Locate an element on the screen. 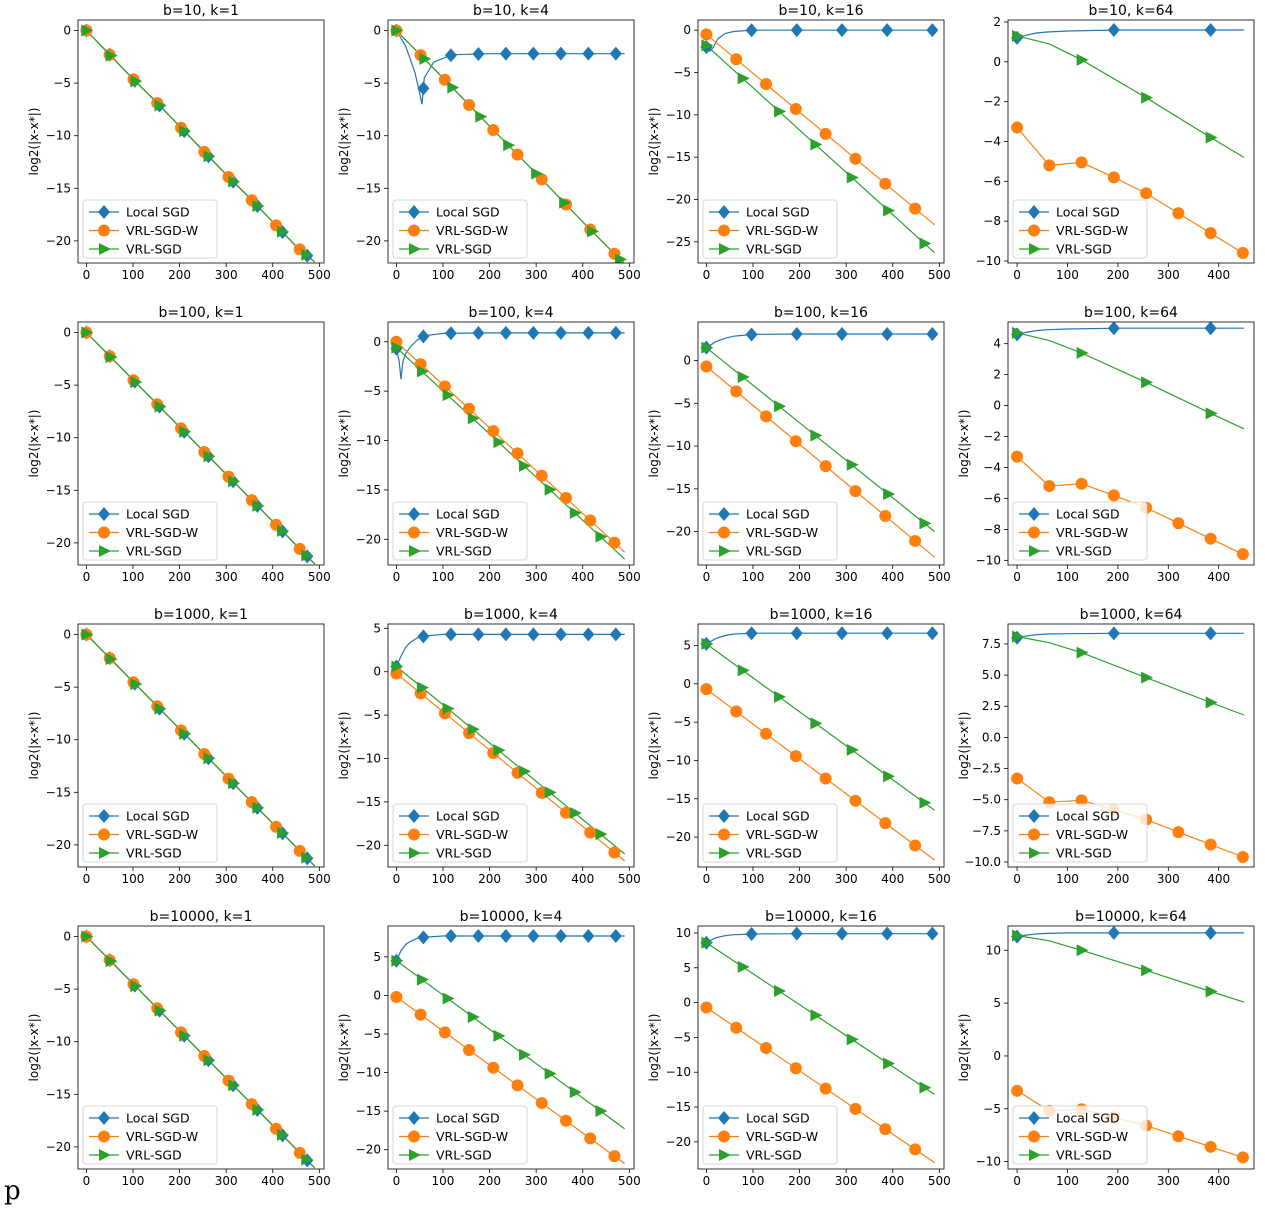 This screenshot has height=1209, width=1265. subplot-title: b=10, k=16 is located at coordinates (821, 11).